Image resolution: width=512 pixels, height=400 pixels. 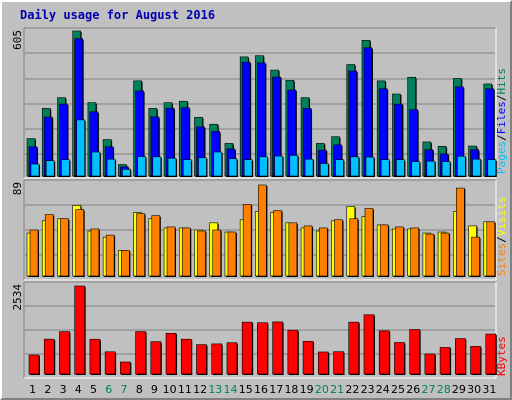 What do you see at coordinates (501, 117) in the screenshot?
I see `hits-side-label-files: Files` at bounding box center [501, 117].